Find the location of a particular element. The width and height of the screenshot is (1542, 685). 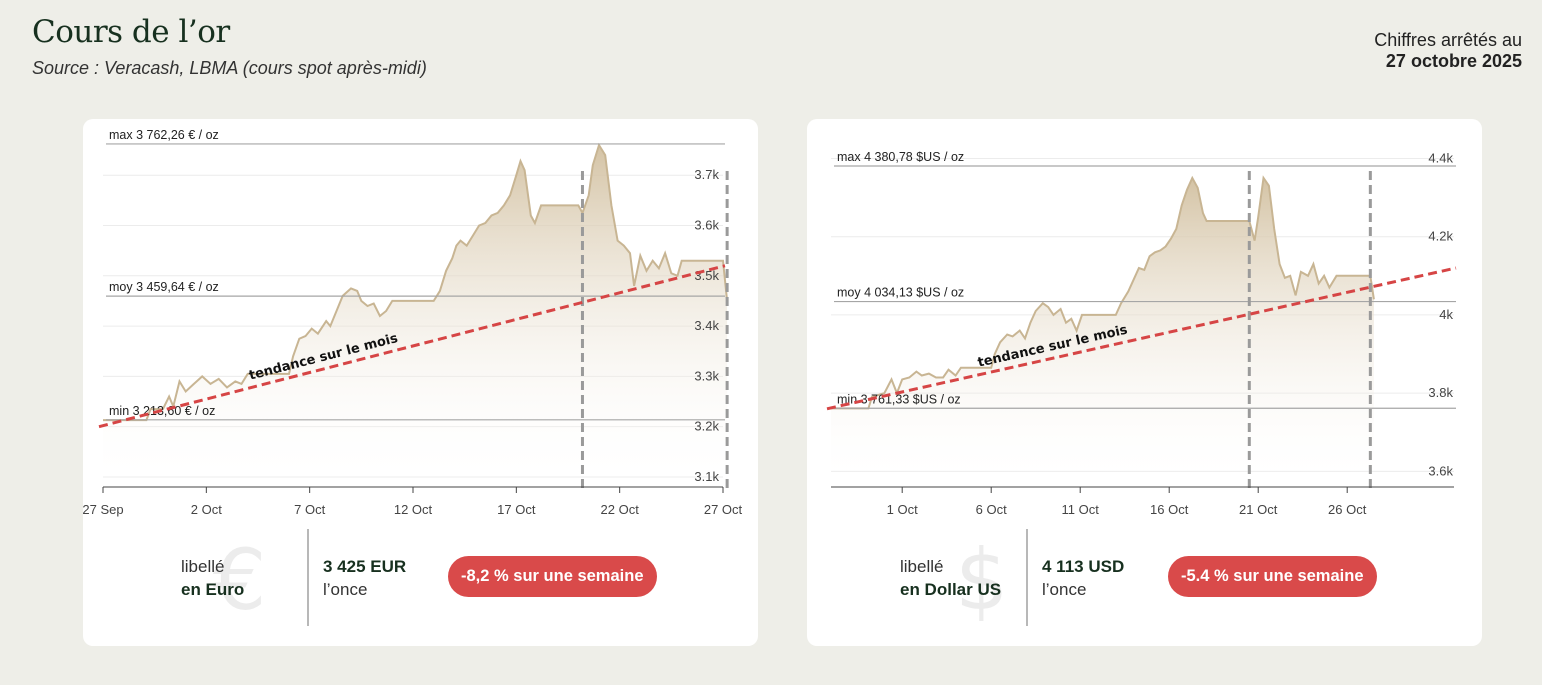

x-tick-label: 1 Oct is located at coordinates (902, 509).